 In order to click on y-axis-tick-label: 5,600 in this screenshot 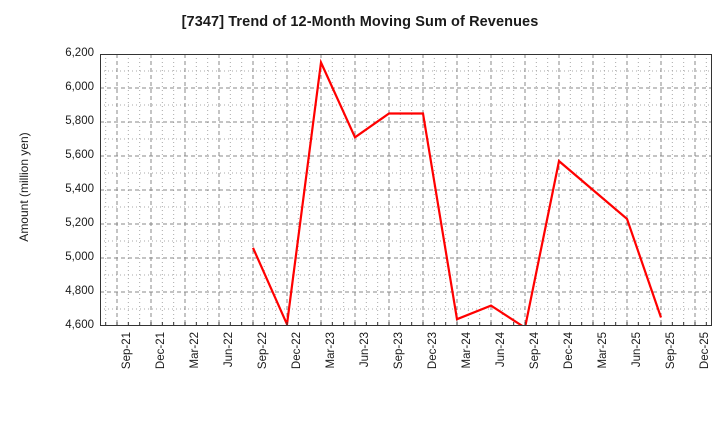, I will do `click(79, 155)`.